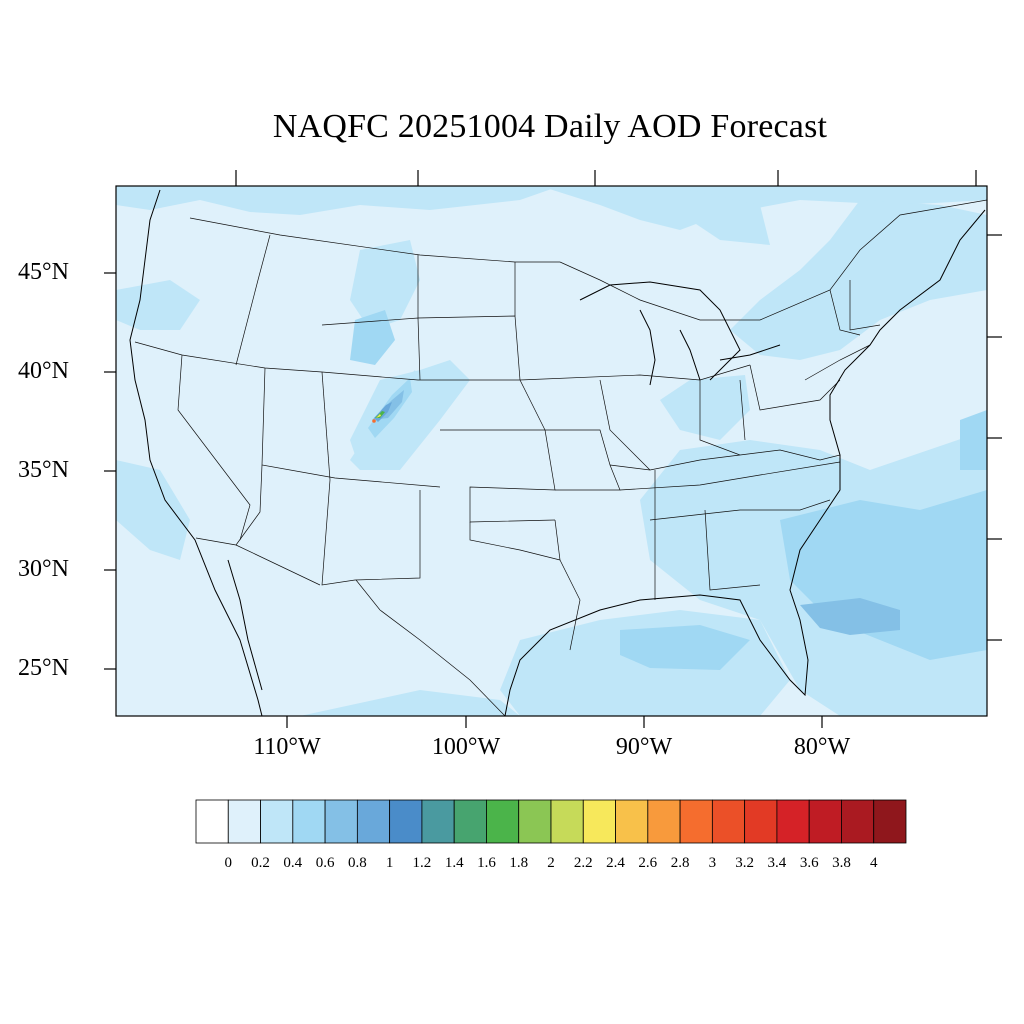 Image resolution: width=1024 pixels, height=1024 pixels. Describe the element at coordinates (744, 863) in the screenshot. I see `colorbar-tick-label: 3.2` at that location.